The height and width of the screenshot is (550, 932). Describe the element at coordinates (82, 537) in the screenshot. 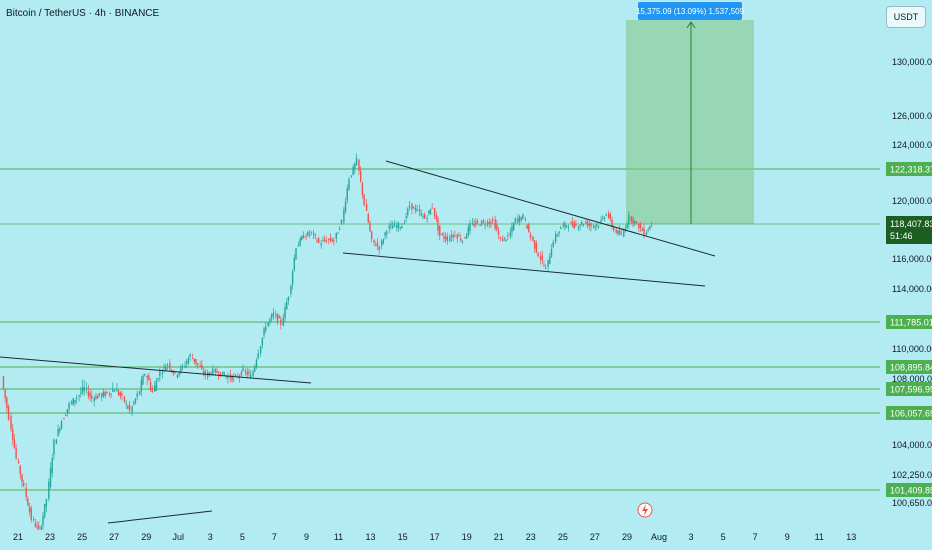

I see `x-tick-label: 25` at that location.